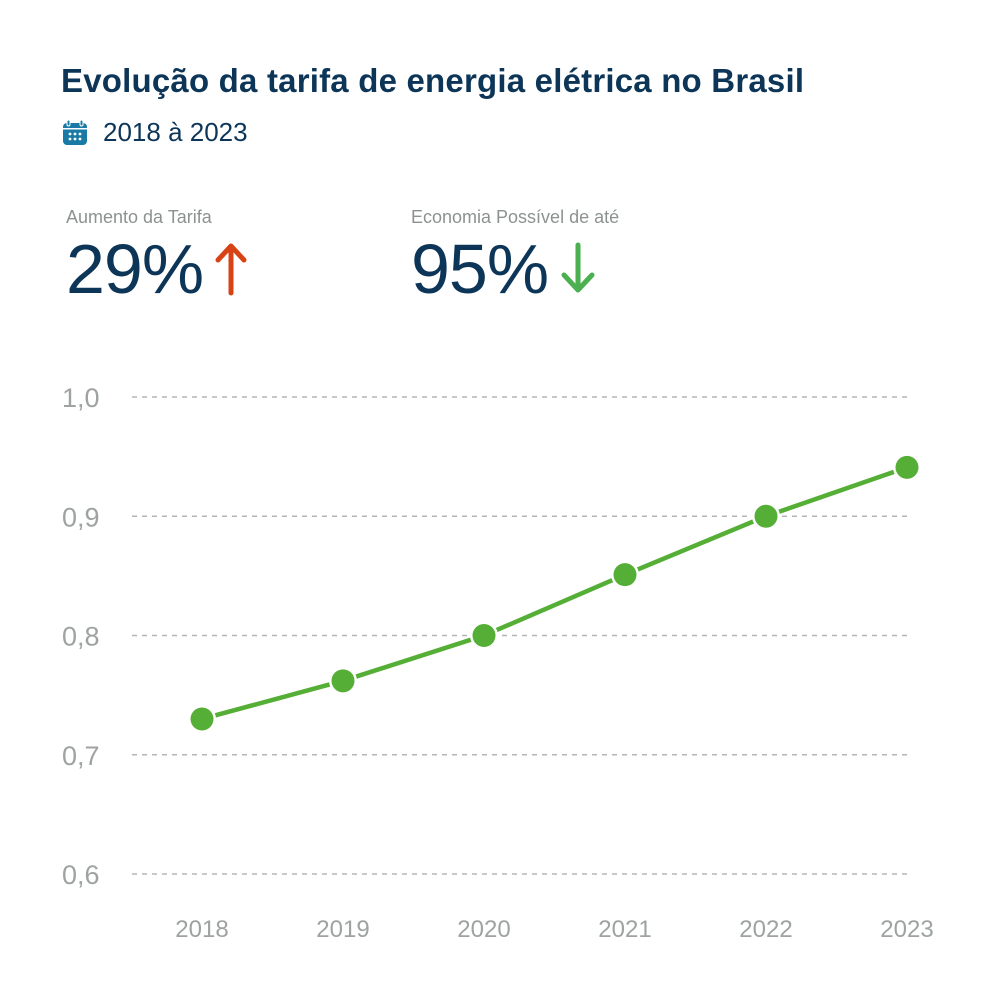 The height and width of the screenshot is (1001, 1001). What do you see at coordinates (81, 398) in the screenshot?
I see `y-tick-label: 1,0` at bounding box center [81, 398].